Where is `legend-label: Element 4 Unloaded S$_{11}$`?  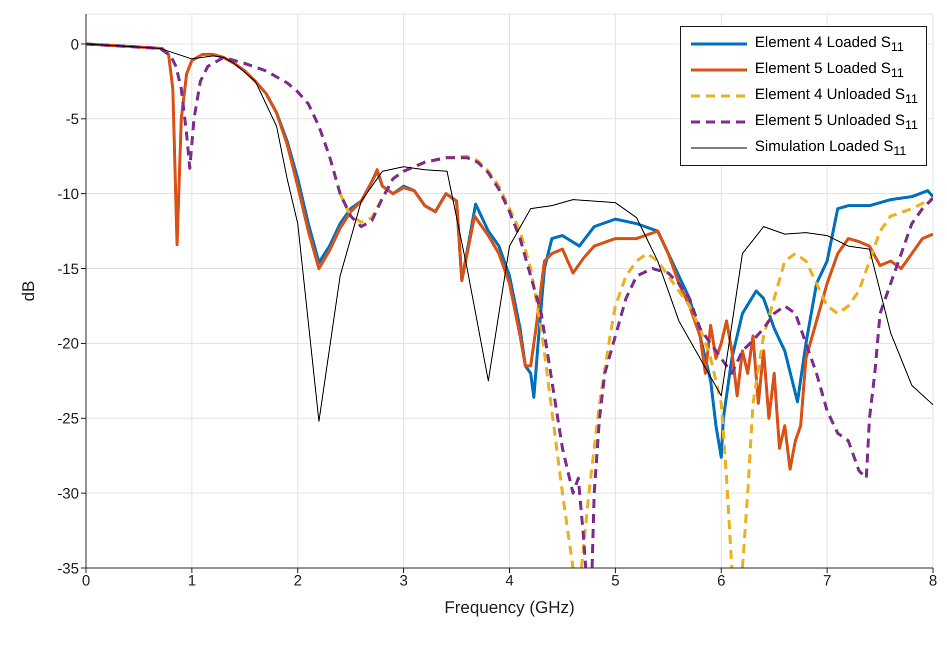
legend-label: Element 4 Unloaded S$_{11}$ is located at coordinates (836, 96).